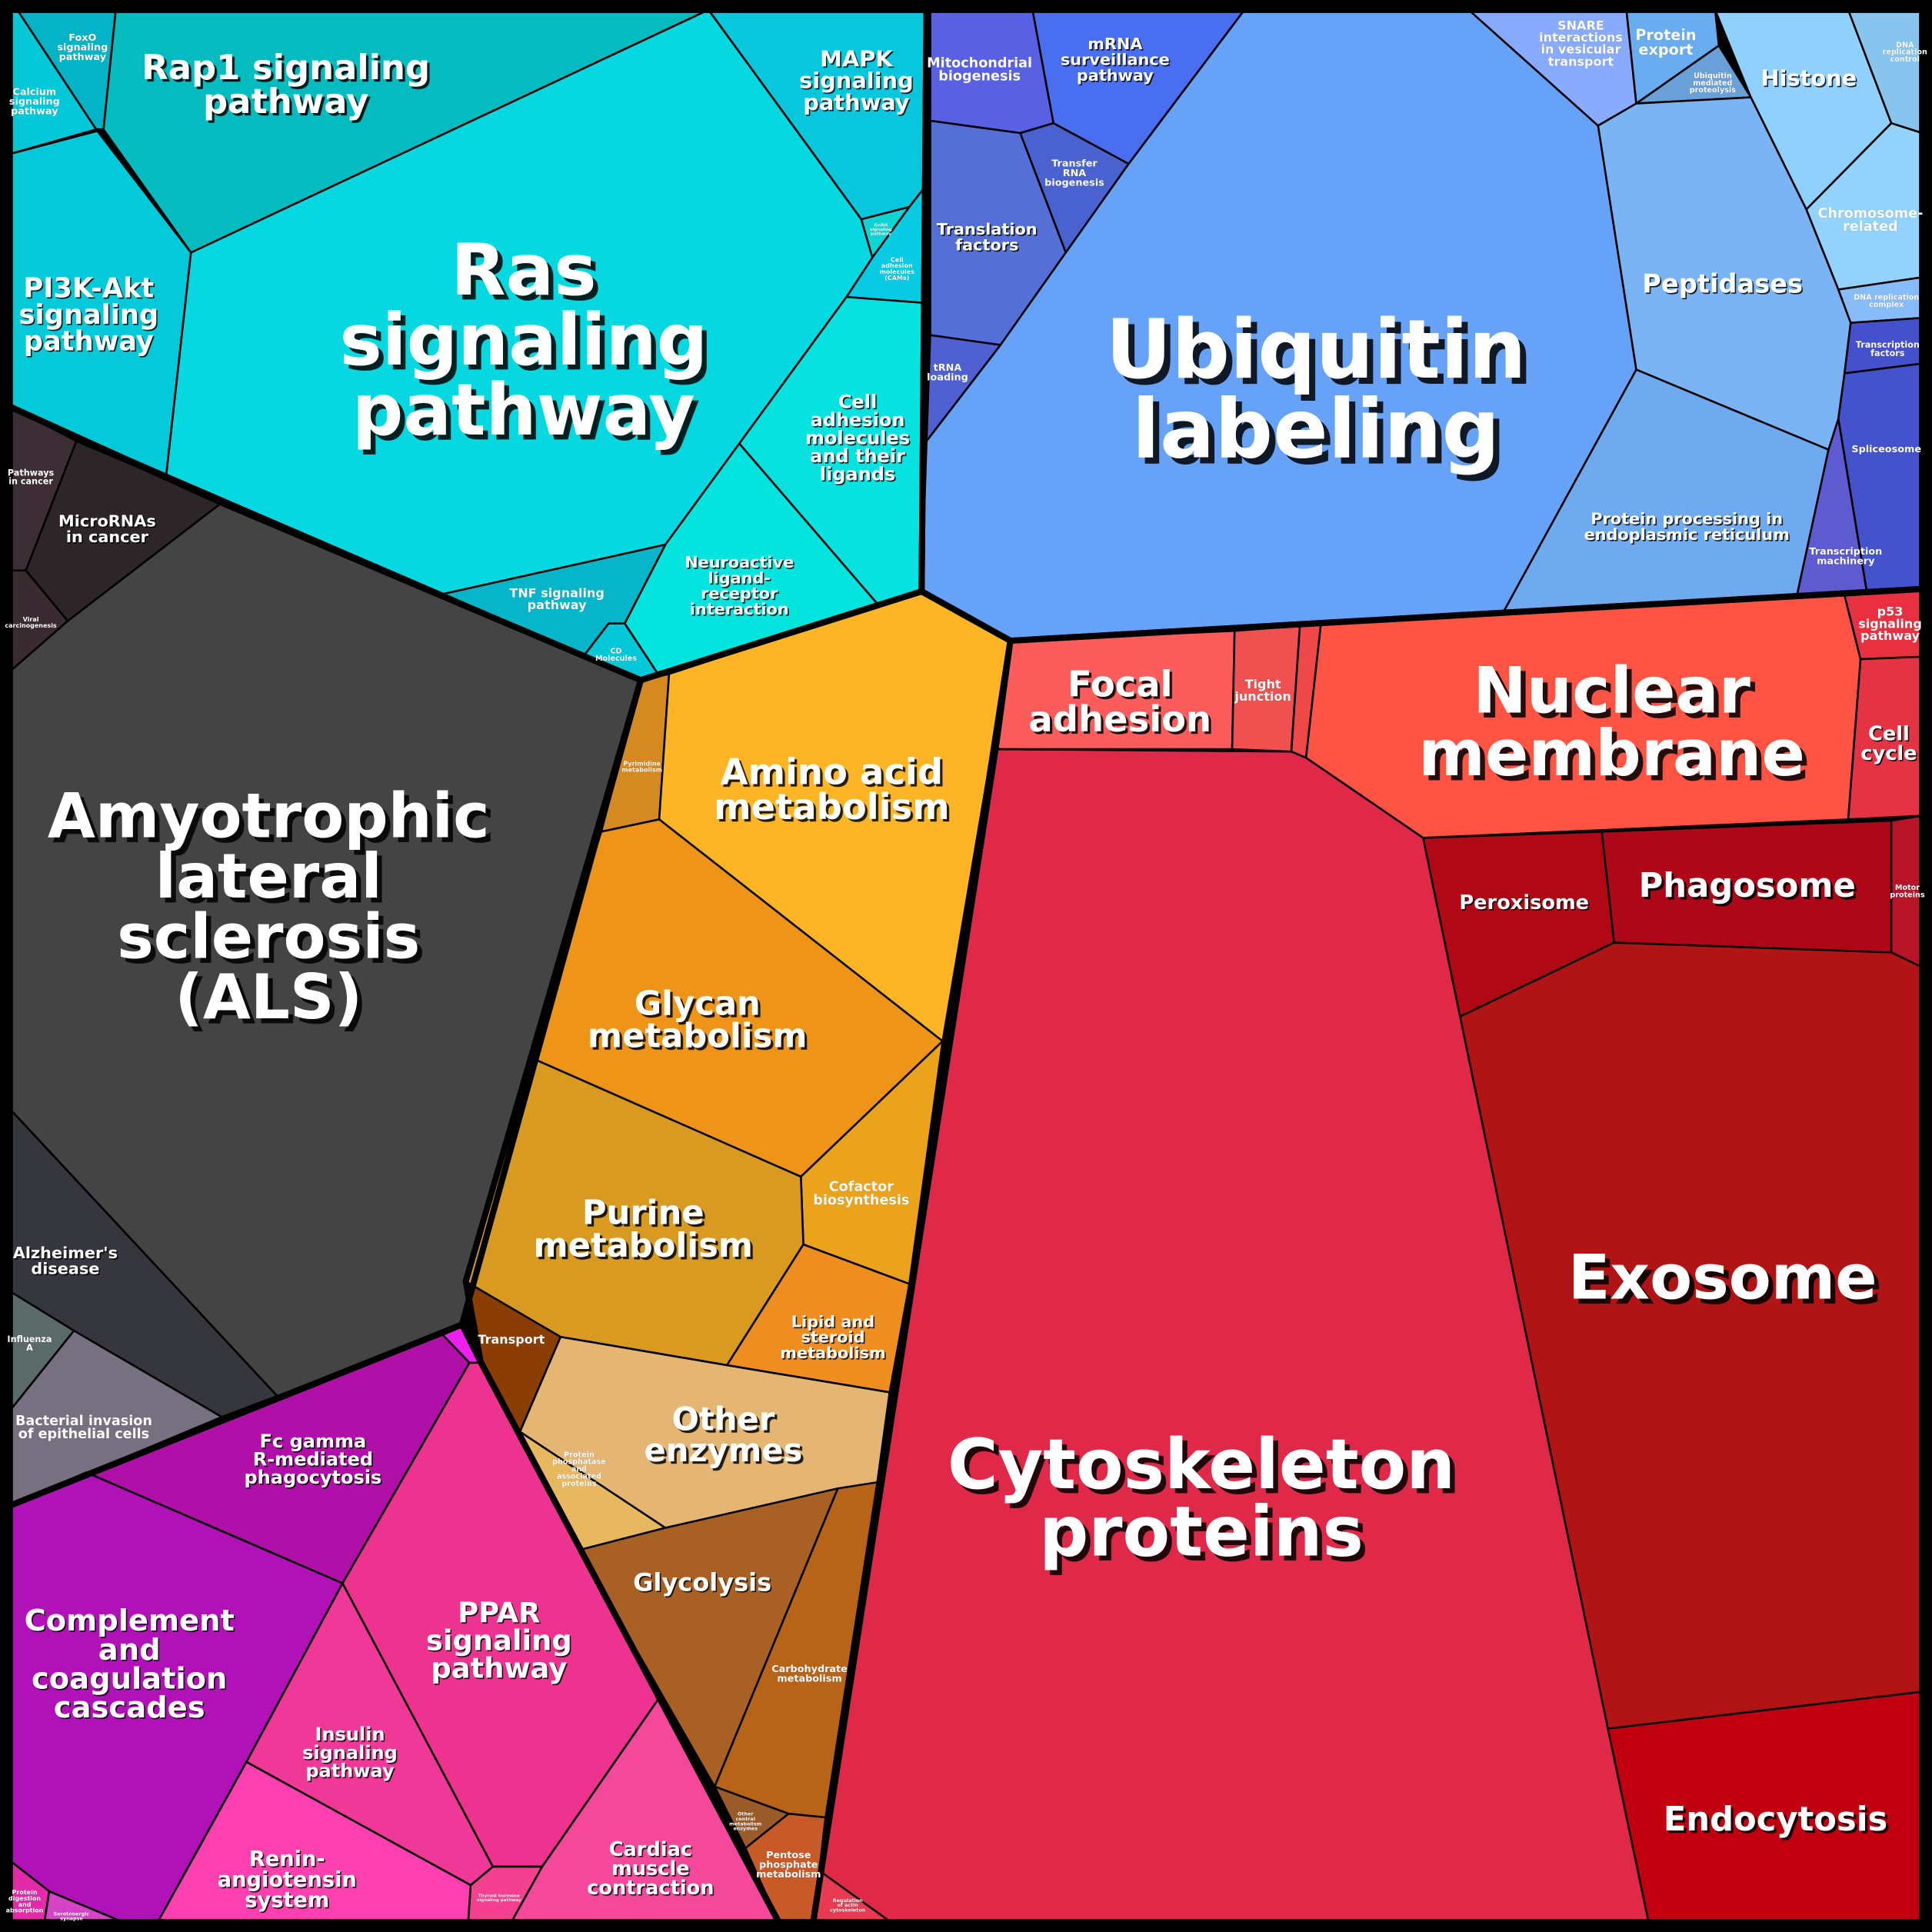  Describe the element at coordinates (1886, 305) in the screenshot. I see `label-line: complex` at that location.